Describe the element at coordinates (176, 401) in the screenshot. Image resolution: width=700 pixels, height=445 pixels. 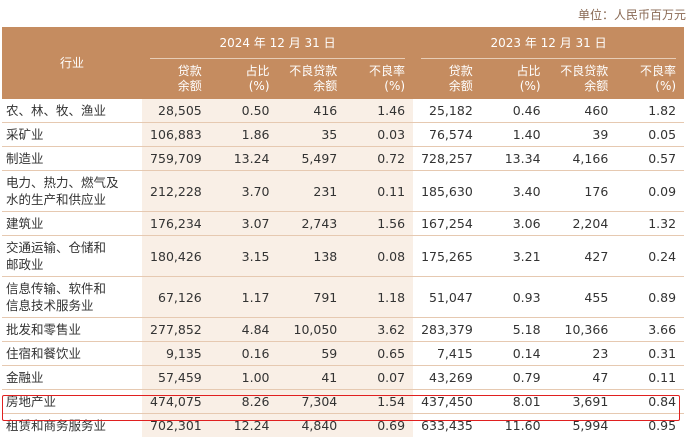
I see `cell-loan-balance-2024: 474,075` at that location.